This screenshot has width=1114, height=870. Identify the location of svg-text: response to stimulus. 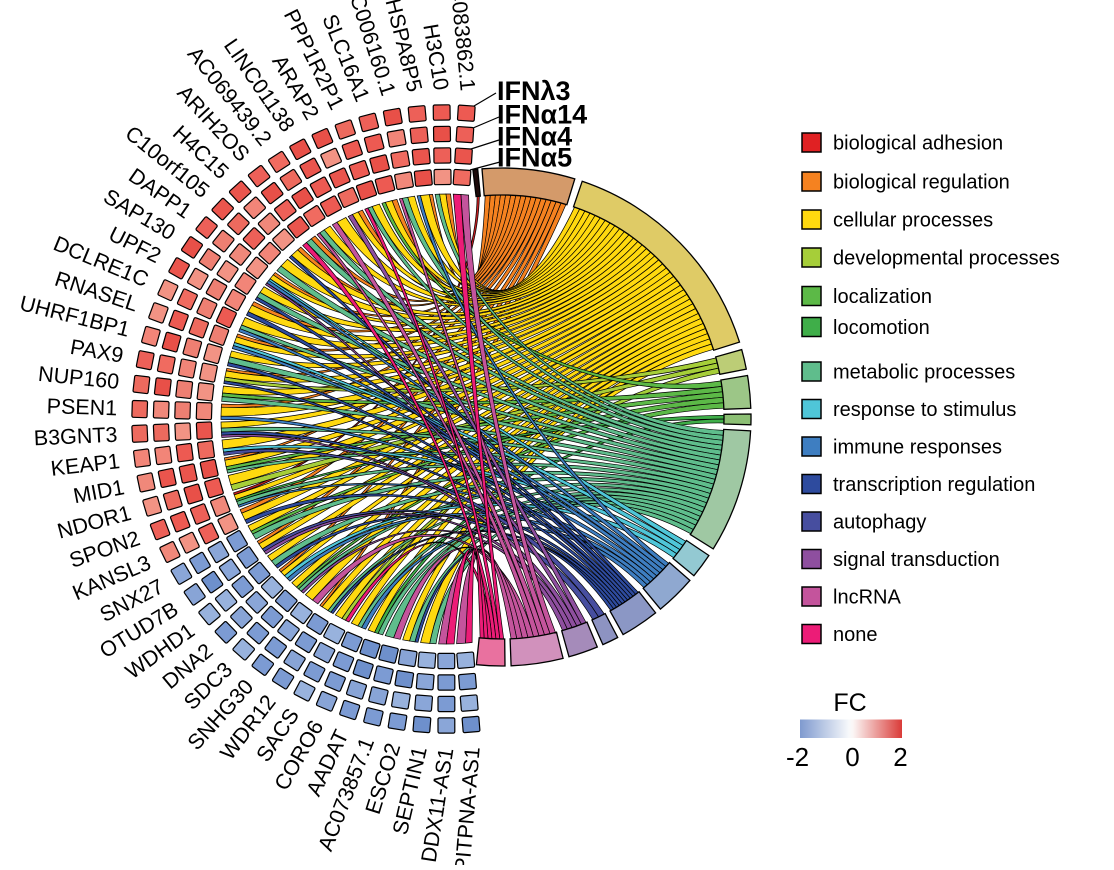
(924, 410).